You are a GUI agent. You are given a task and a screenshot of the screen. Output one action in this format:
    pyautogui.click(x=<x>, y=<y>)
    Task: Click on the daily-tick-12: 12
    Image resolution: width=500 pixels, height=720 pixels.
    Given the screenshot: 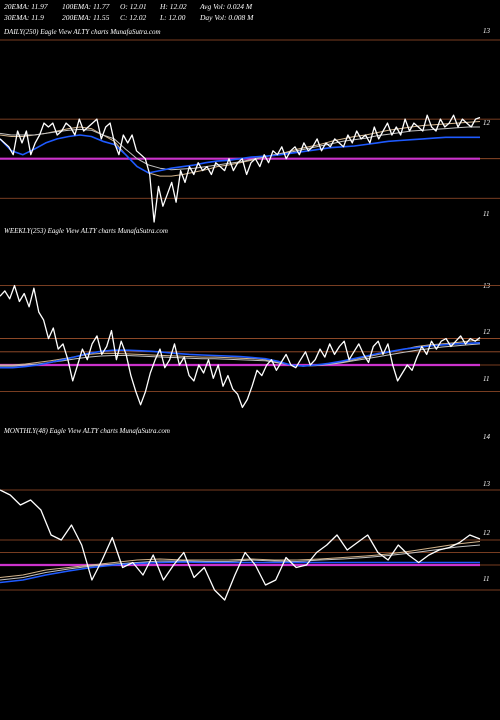 What is the action you would take?
    pyautogui.click(x=487, y=123)
    